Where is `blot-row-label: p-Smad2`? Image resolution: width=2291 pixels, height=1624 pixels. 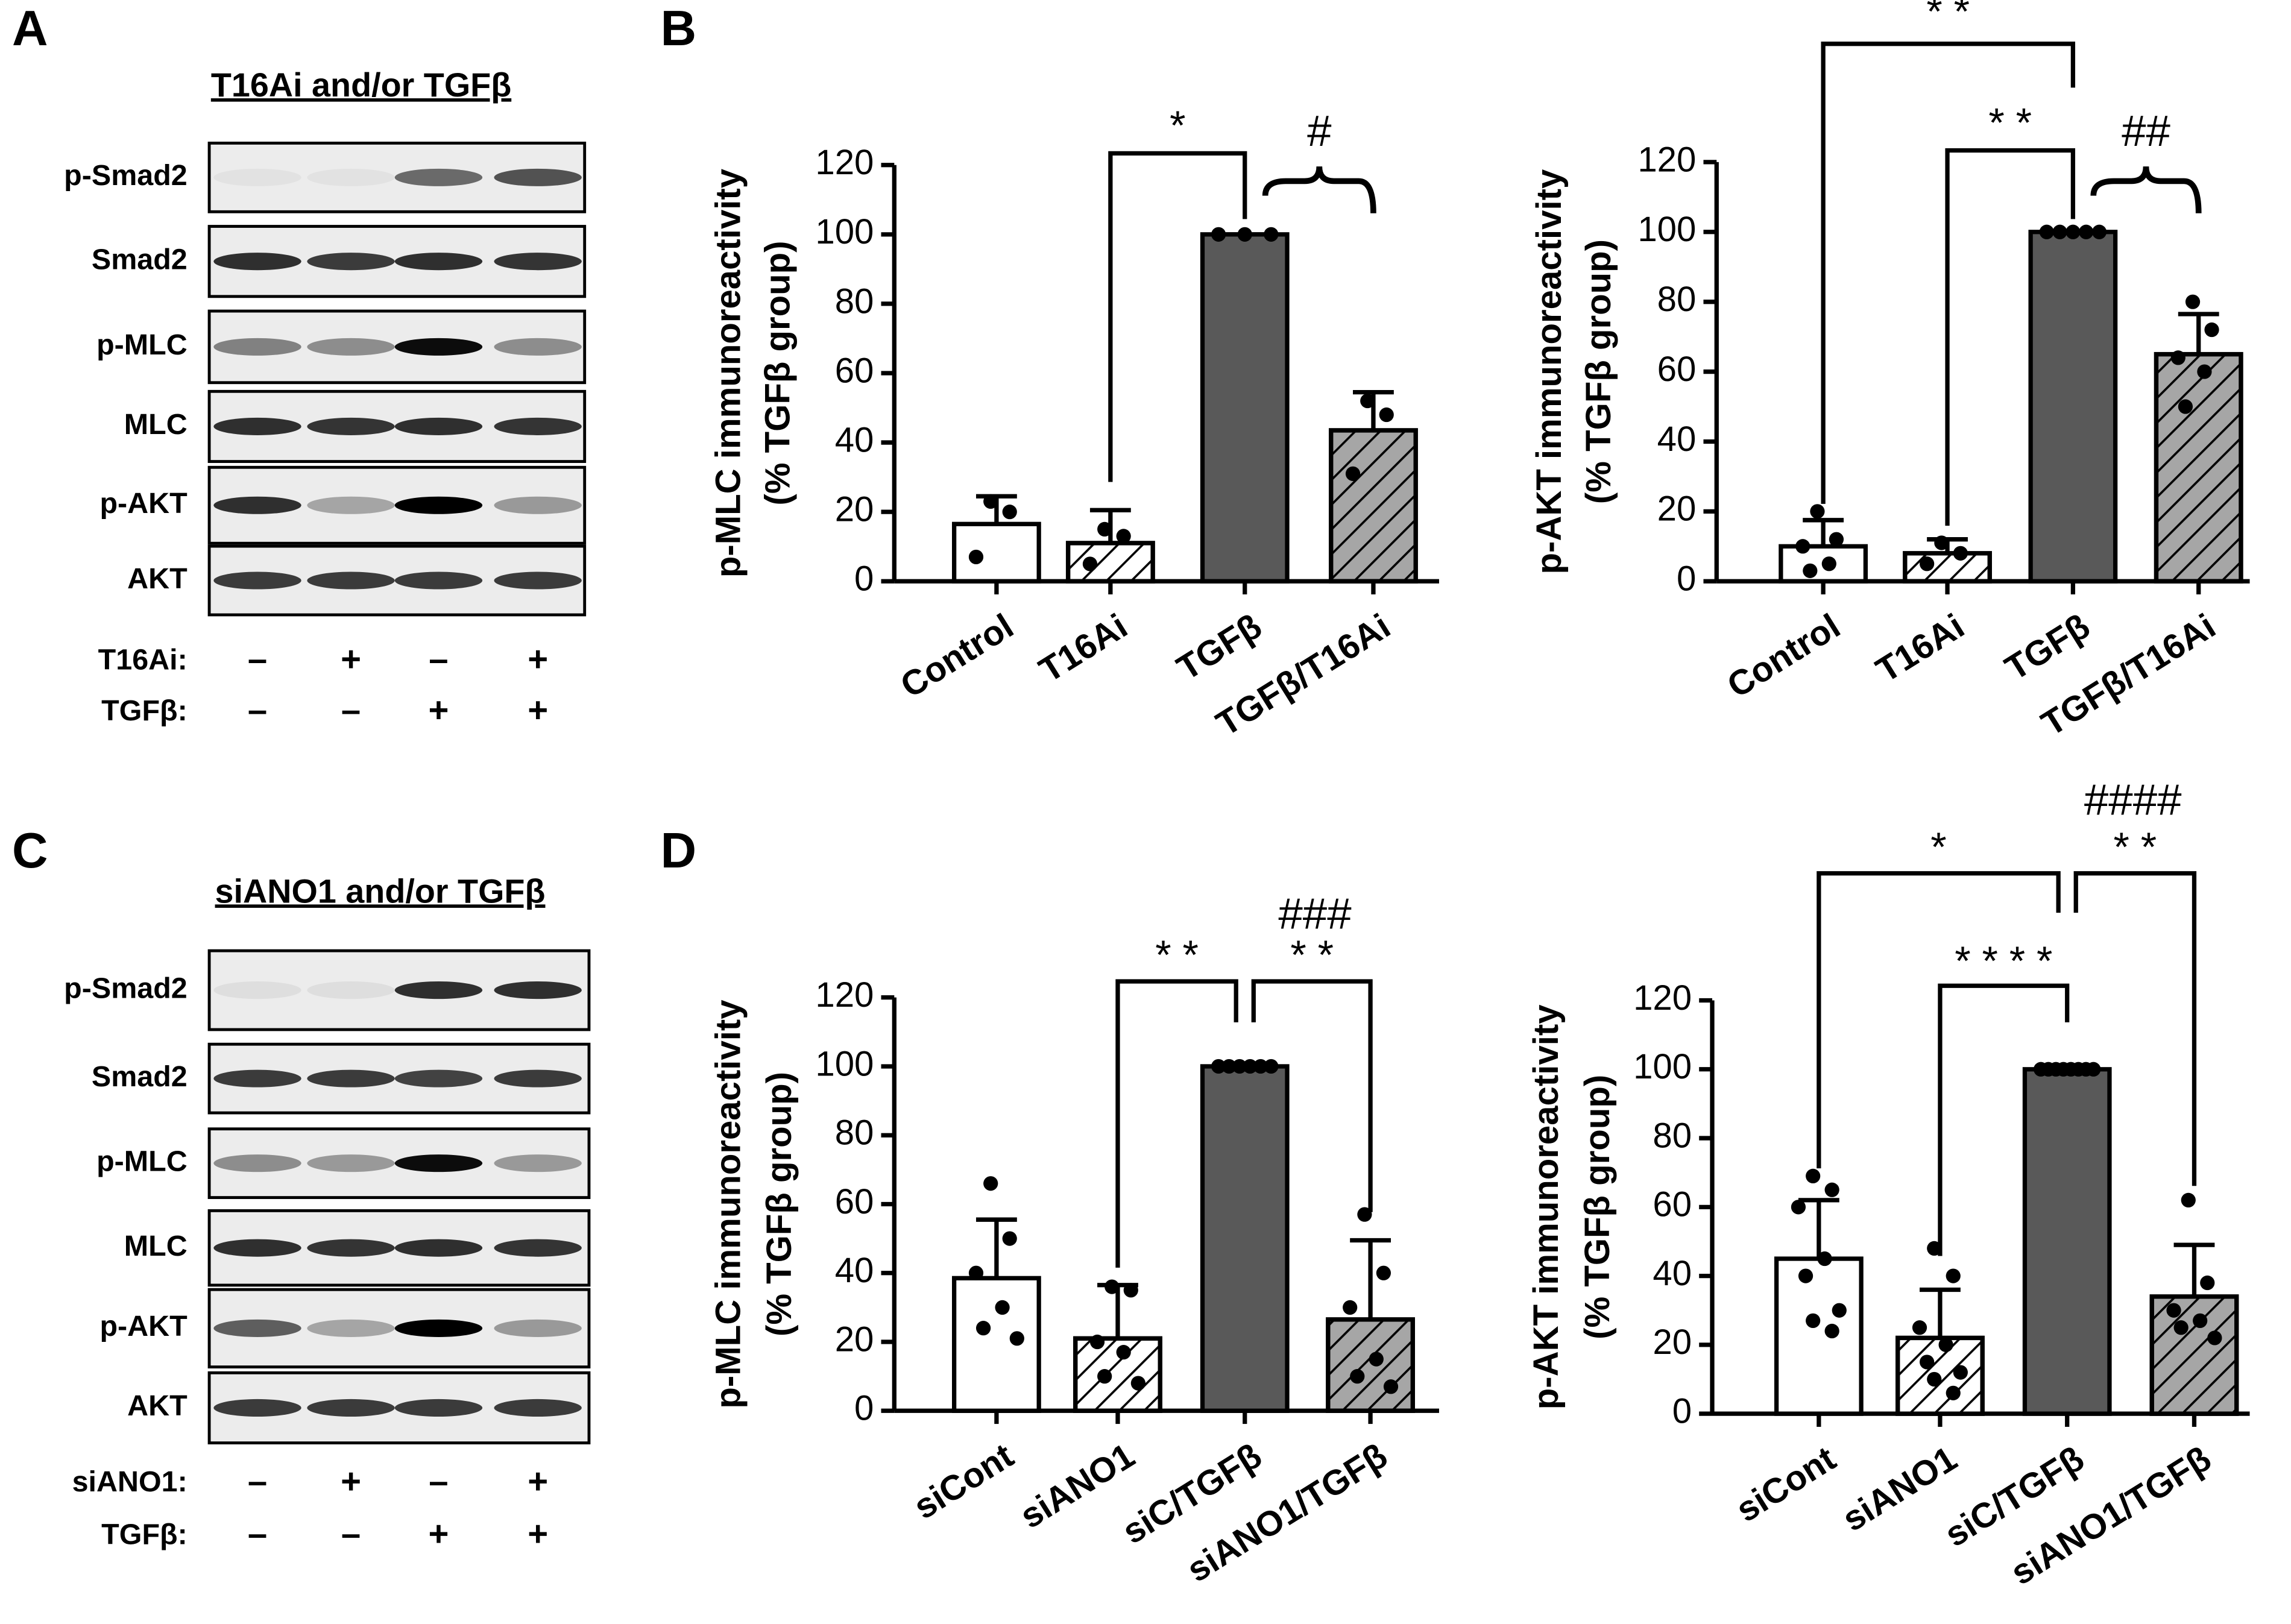
blot-row-label: p-Smad2 is located at coordinates (126, 176).